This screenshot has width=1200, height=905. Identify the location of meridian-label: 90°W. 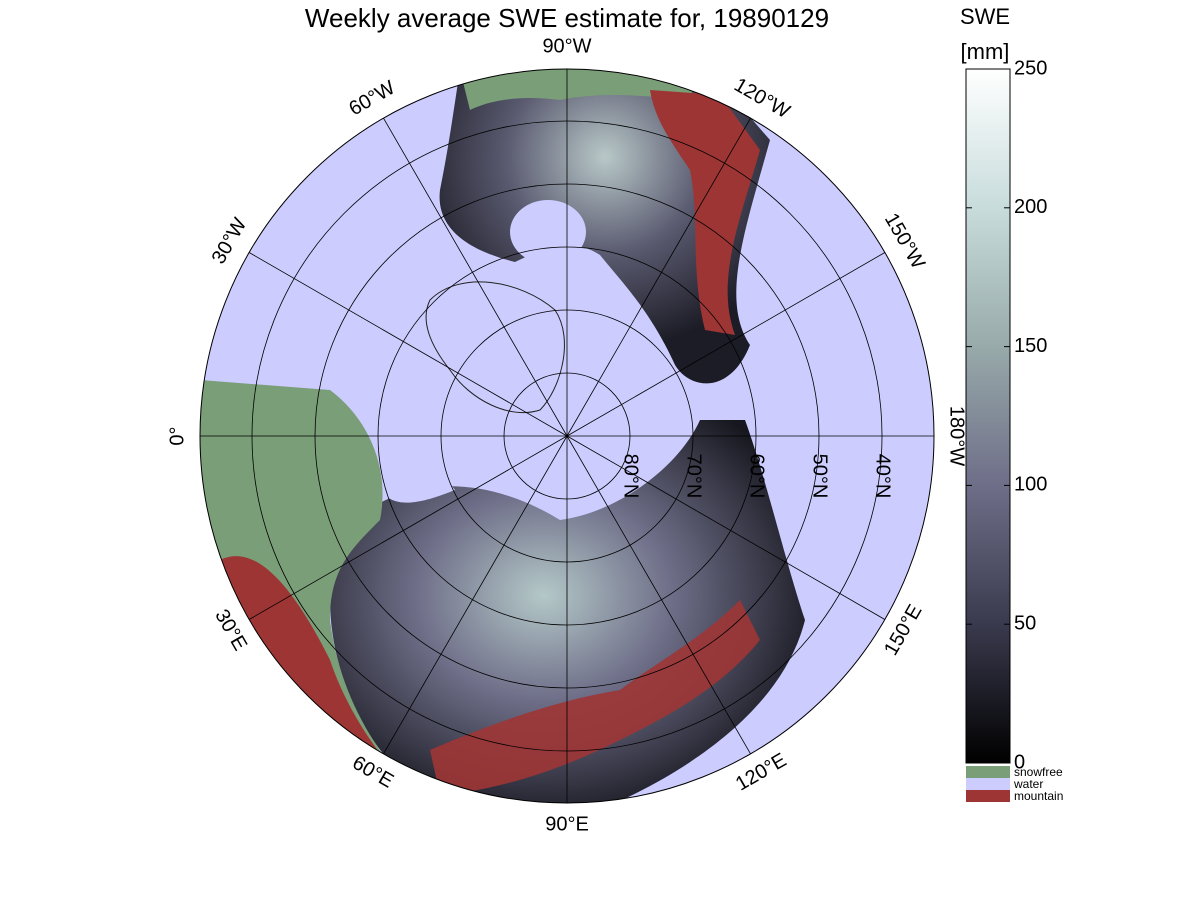
(566, 46).